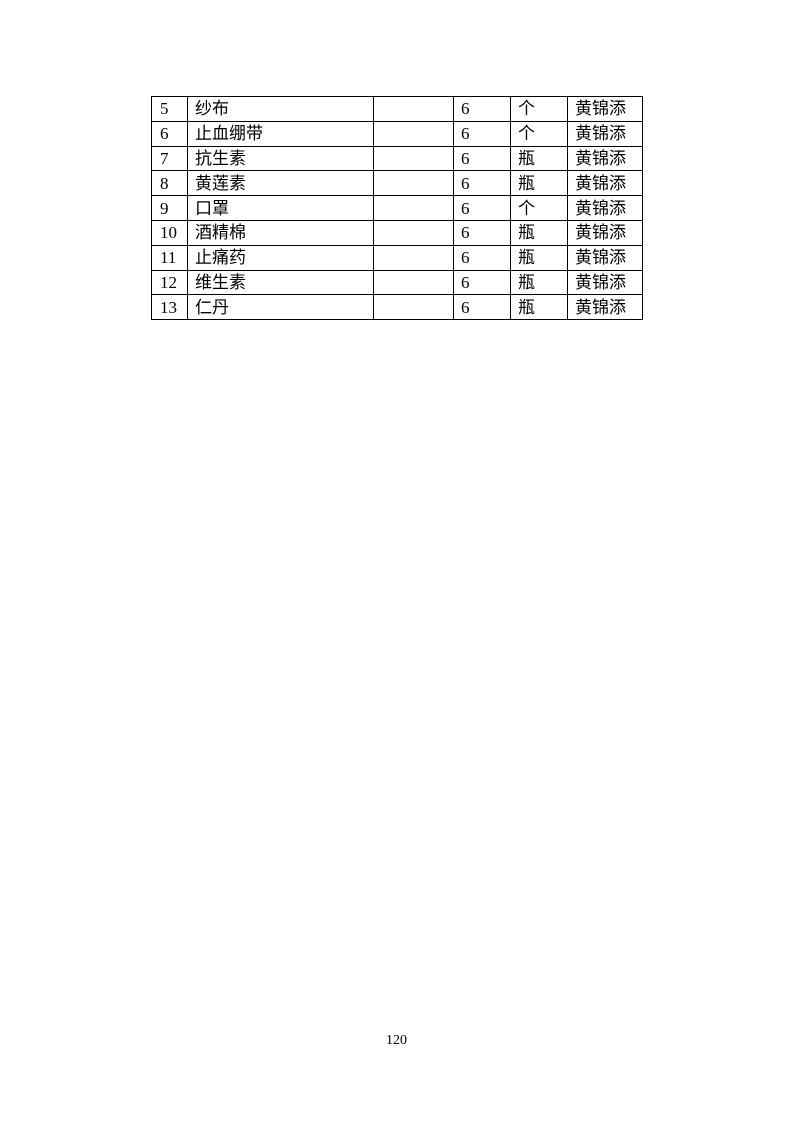 This screenshot has width=793, height=1122. I want to click on cell-no: 13, so click(169, 307).